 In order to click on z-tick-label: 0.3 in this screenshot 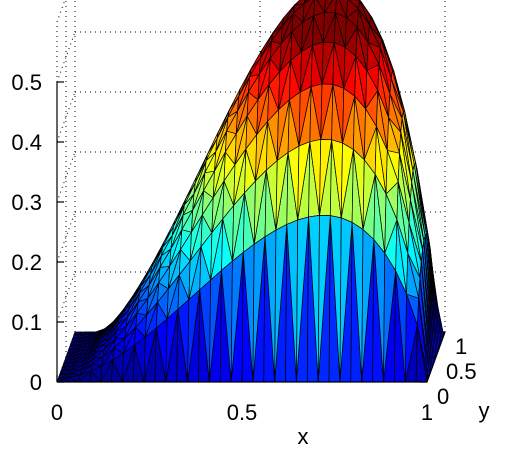, I will do `click(26, 202)`.